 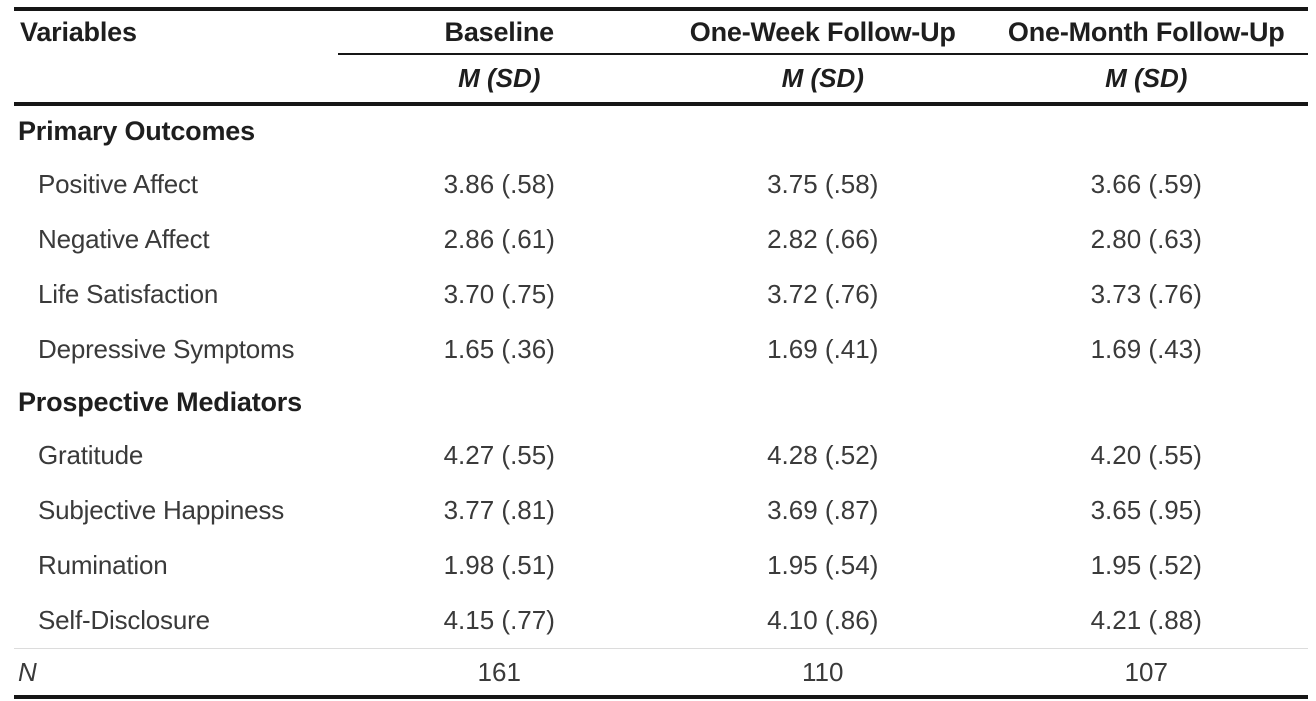 I want to click on sample-size-row: N 161 110 107, so click(x=661, y=672).